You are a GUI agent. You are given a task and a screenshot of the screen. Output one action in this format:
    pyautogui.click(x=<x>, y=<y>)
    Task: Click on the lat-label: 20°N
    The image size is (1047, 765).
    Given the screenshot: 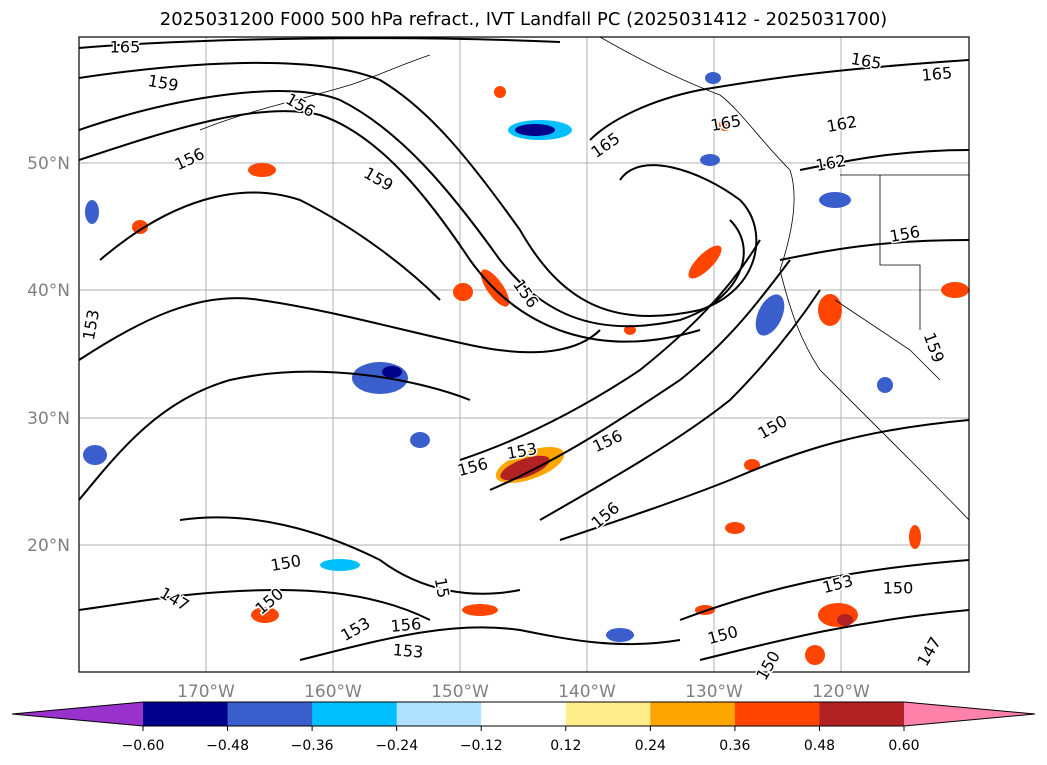 What is the action you would take?
    pyautogui.click(x=48, y=546)
    